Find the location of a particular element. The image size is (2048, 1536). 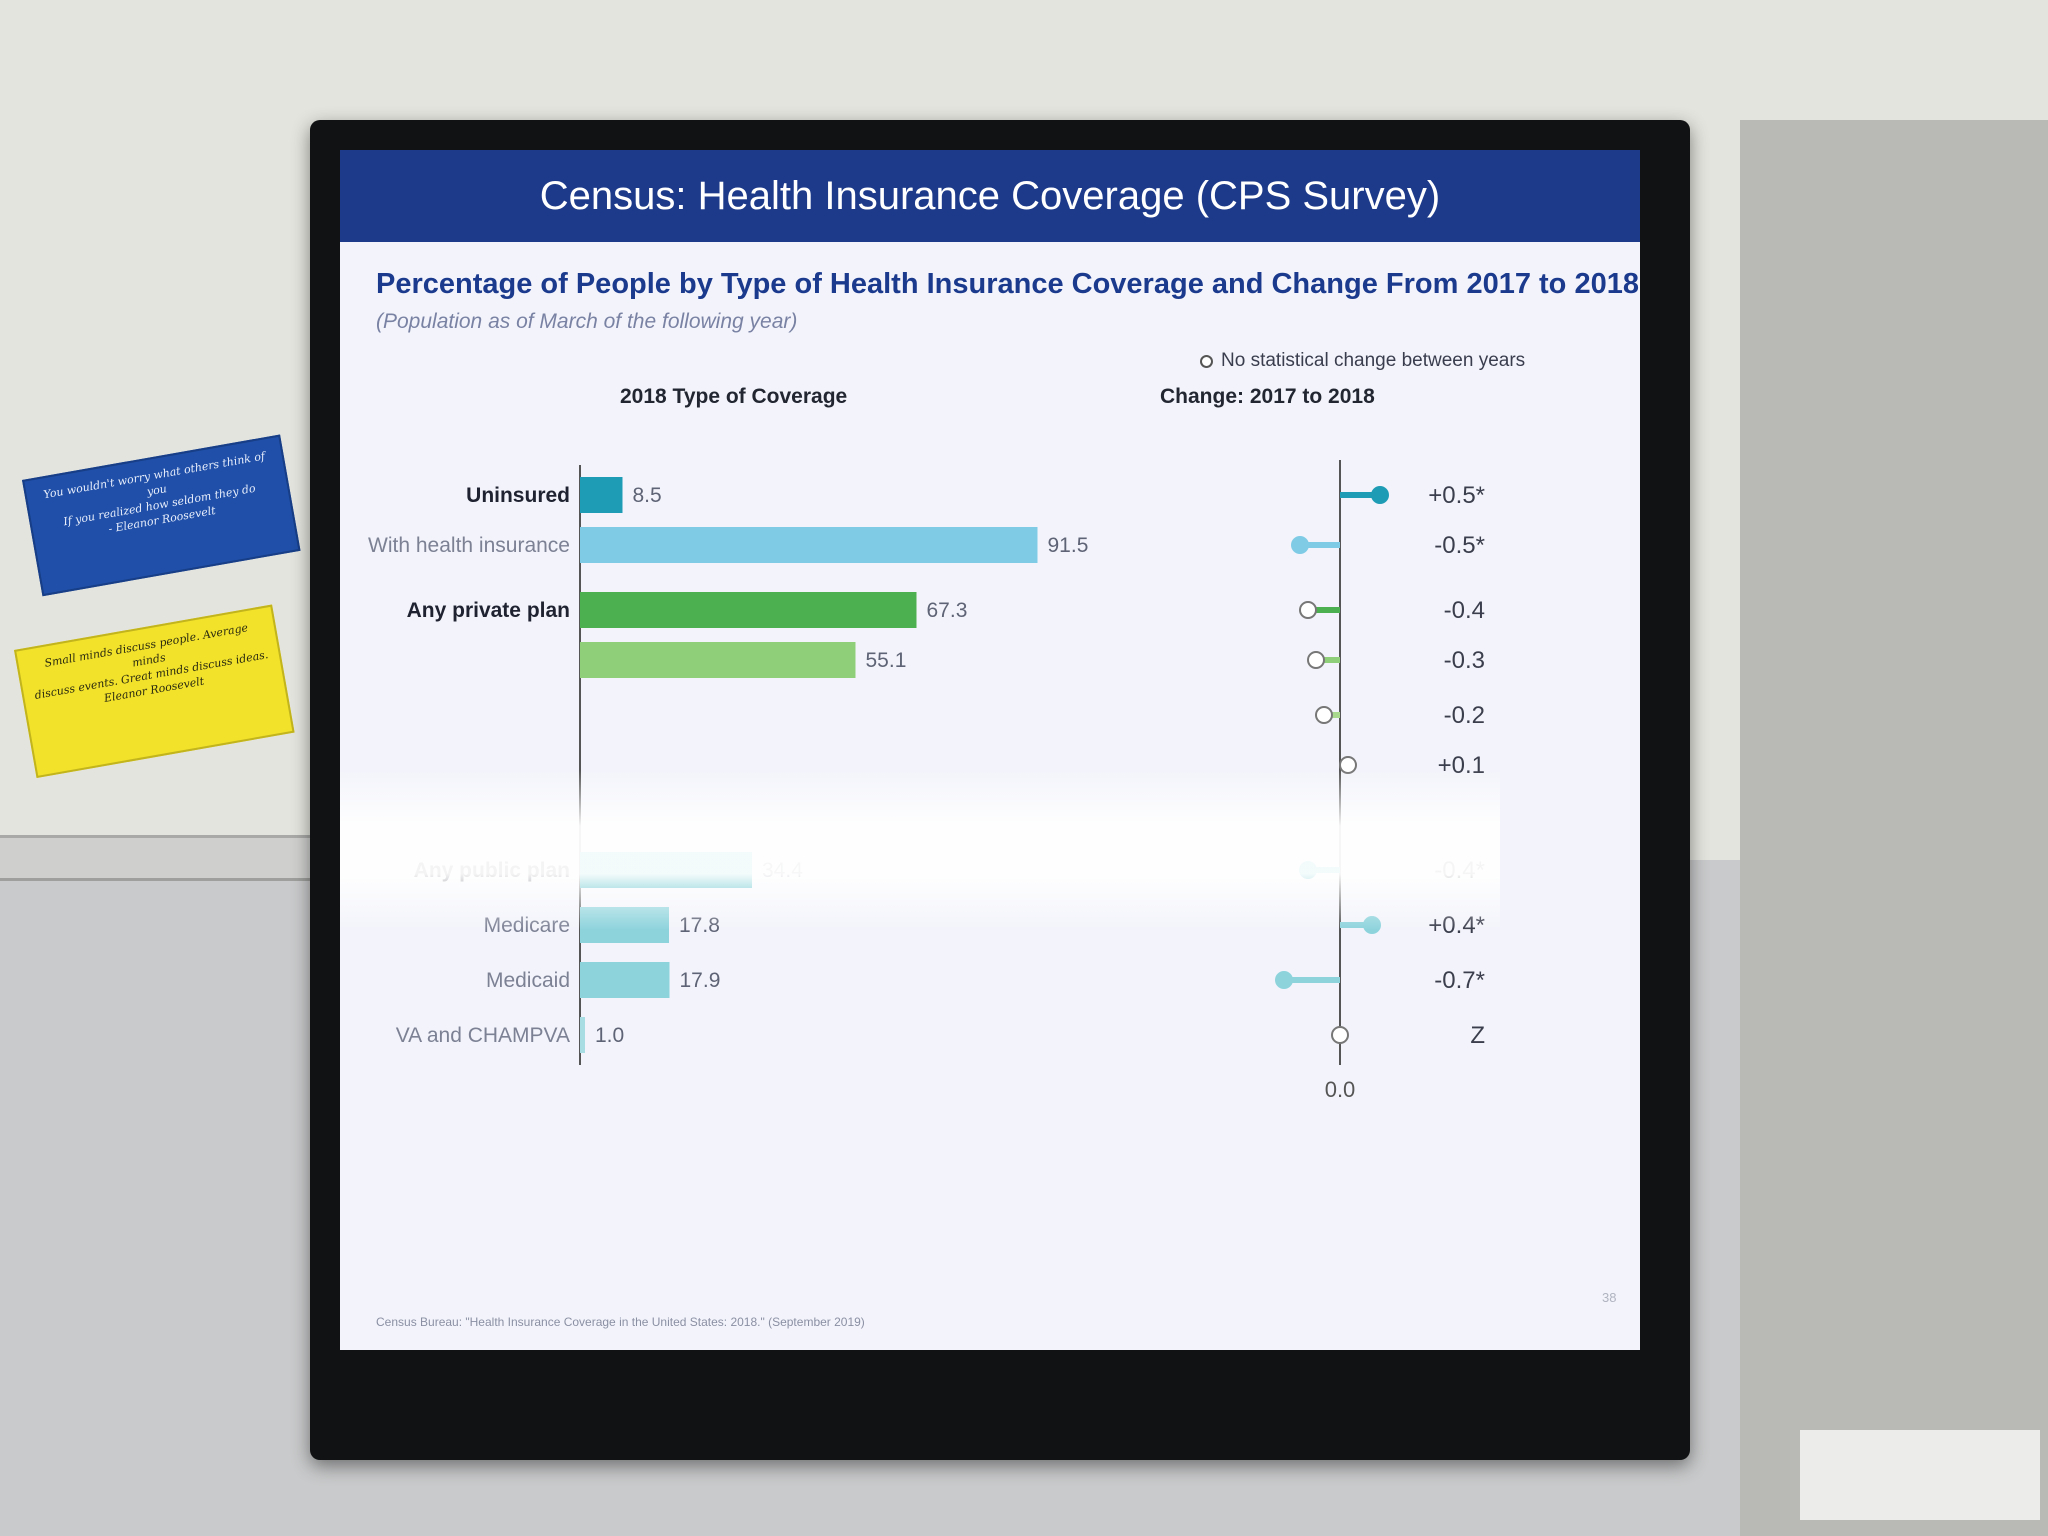

change-value-label: -0.5* is located at coordinates (1459, 545).